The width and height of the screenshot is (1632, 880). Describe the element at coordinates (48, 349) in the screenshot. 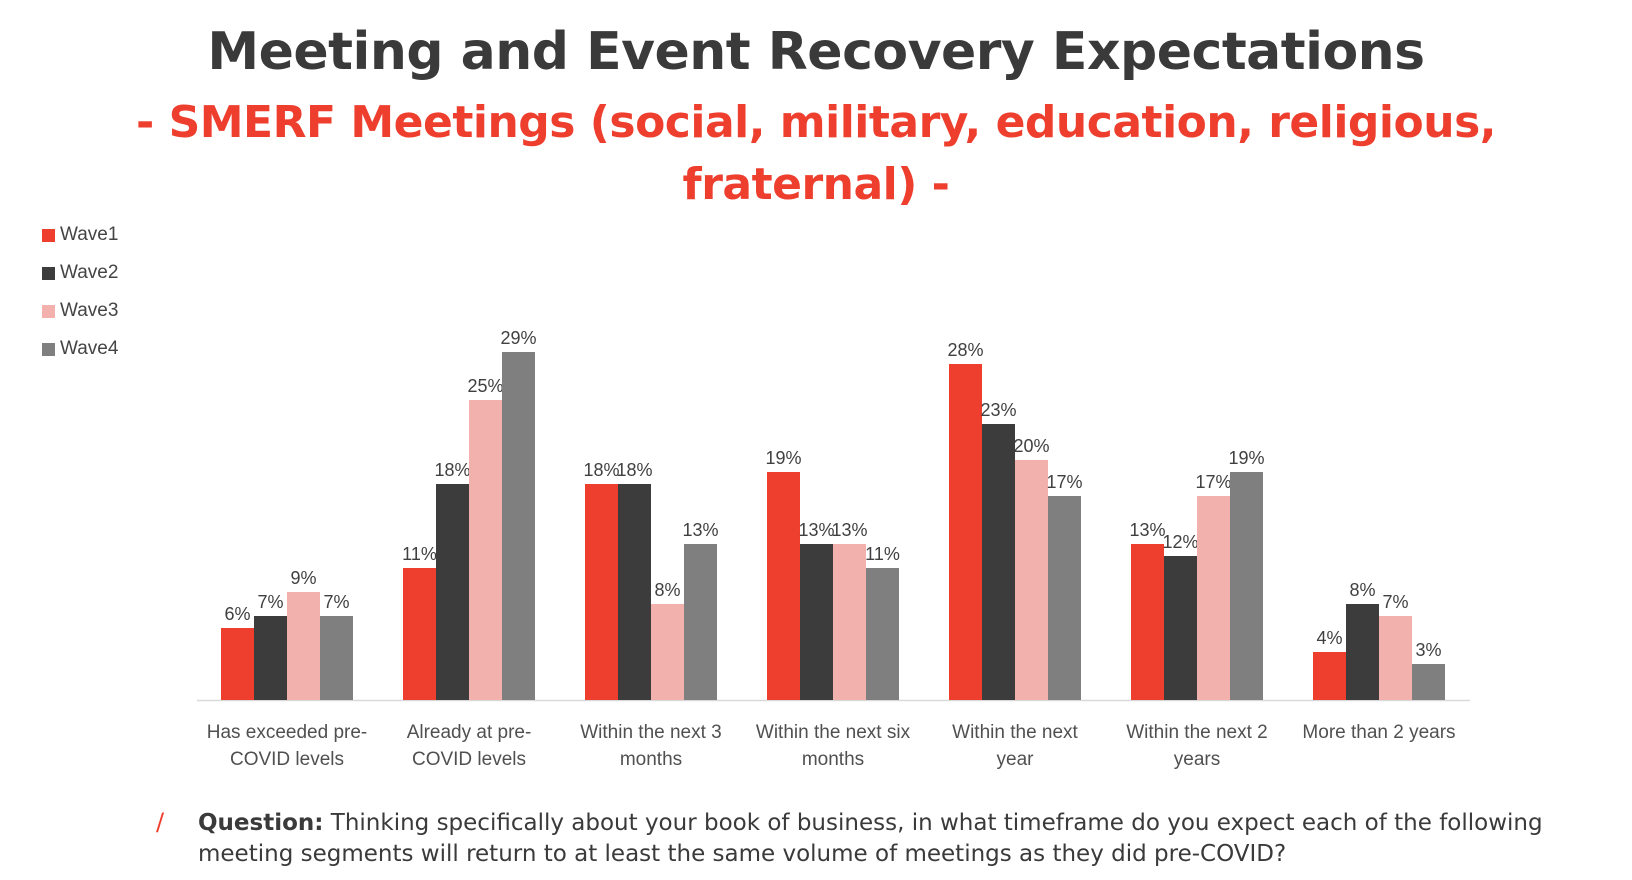

I see `legend-swatch-wave4` at that location.